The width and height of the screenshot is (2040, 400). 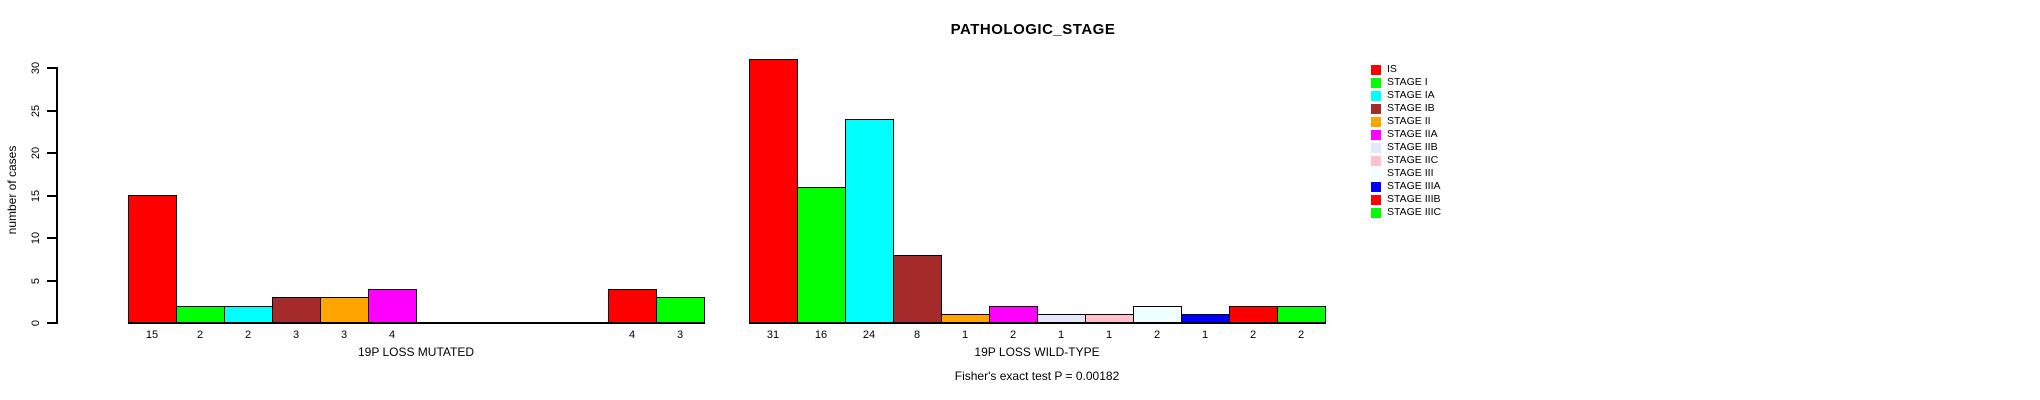 I want to click on legend-item: STAGE IIC, so click(x=1406, y=160).